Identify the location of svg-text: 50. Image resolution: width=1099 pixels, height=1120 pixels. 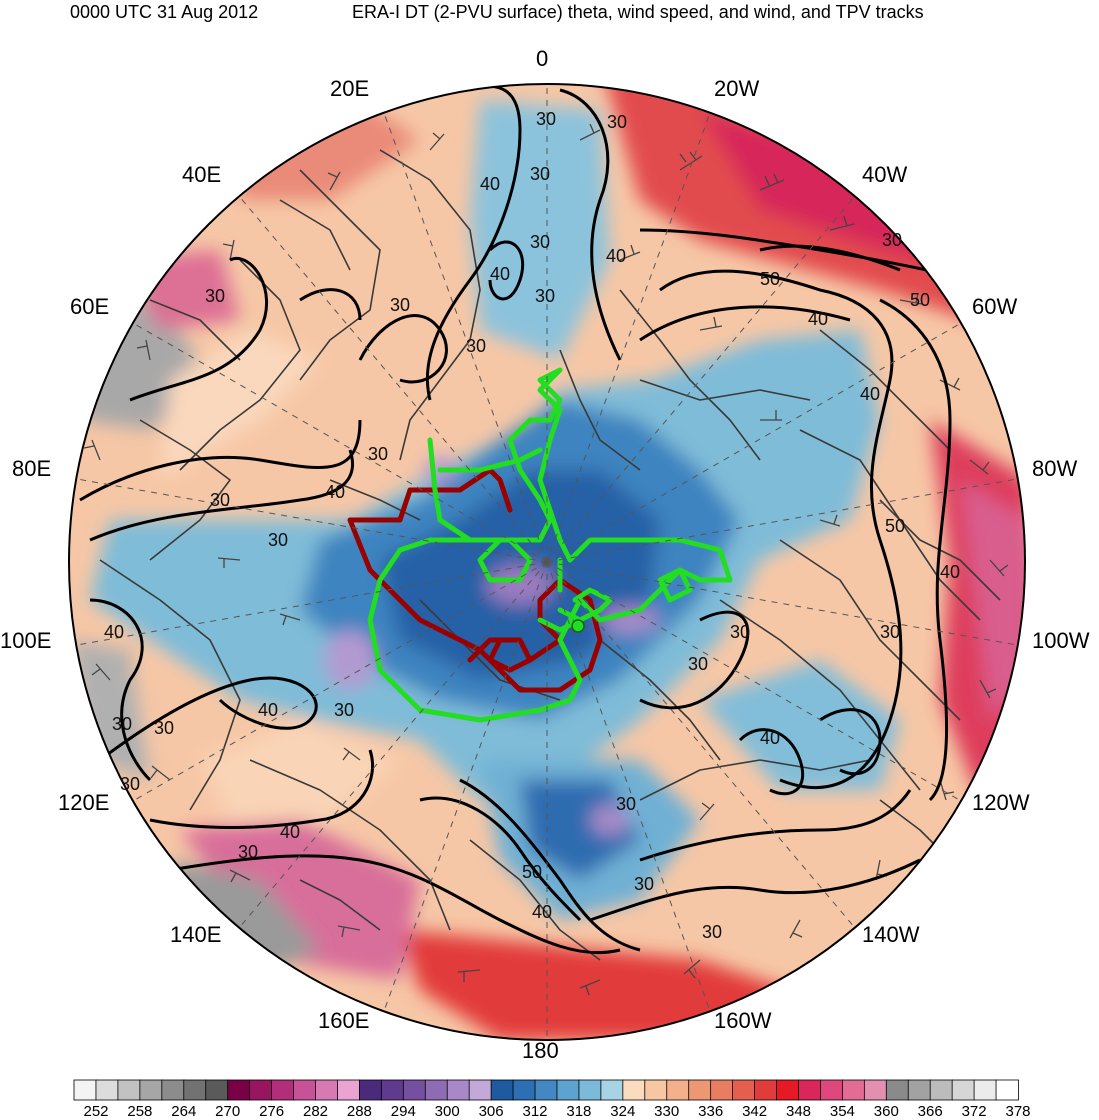
(532, 872).